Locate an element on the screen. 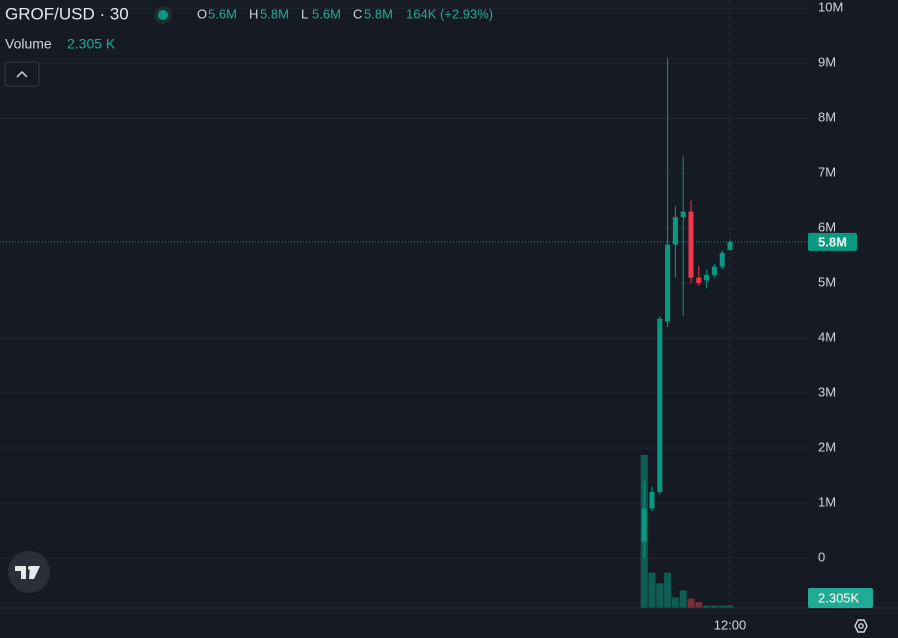 The image size is (898, 638). logo-mark is located at coordinates (27, 572).